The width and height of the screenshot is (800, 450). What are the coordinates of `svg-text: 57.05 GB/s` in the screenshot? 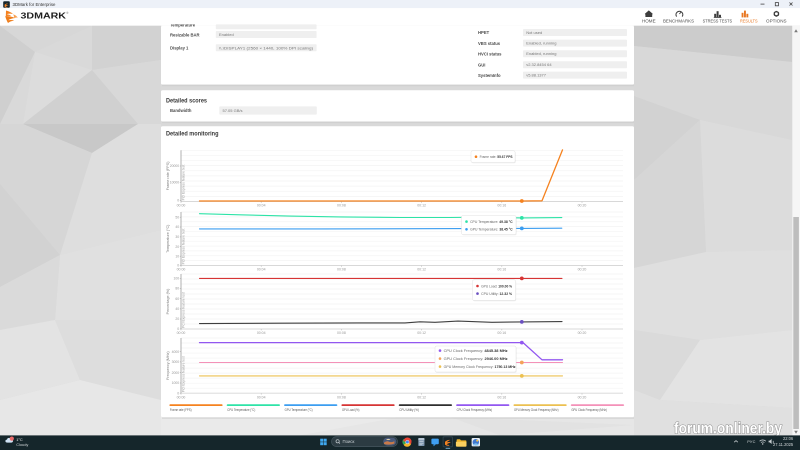 It's located at (233, 110).